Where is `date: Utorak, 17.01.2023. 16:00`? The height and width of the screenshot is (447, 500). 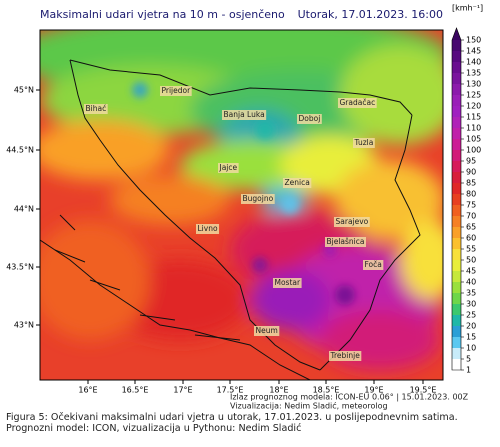
date: Utorak, 17.01.2023. 16:00 is located at coordinates (370, 14).